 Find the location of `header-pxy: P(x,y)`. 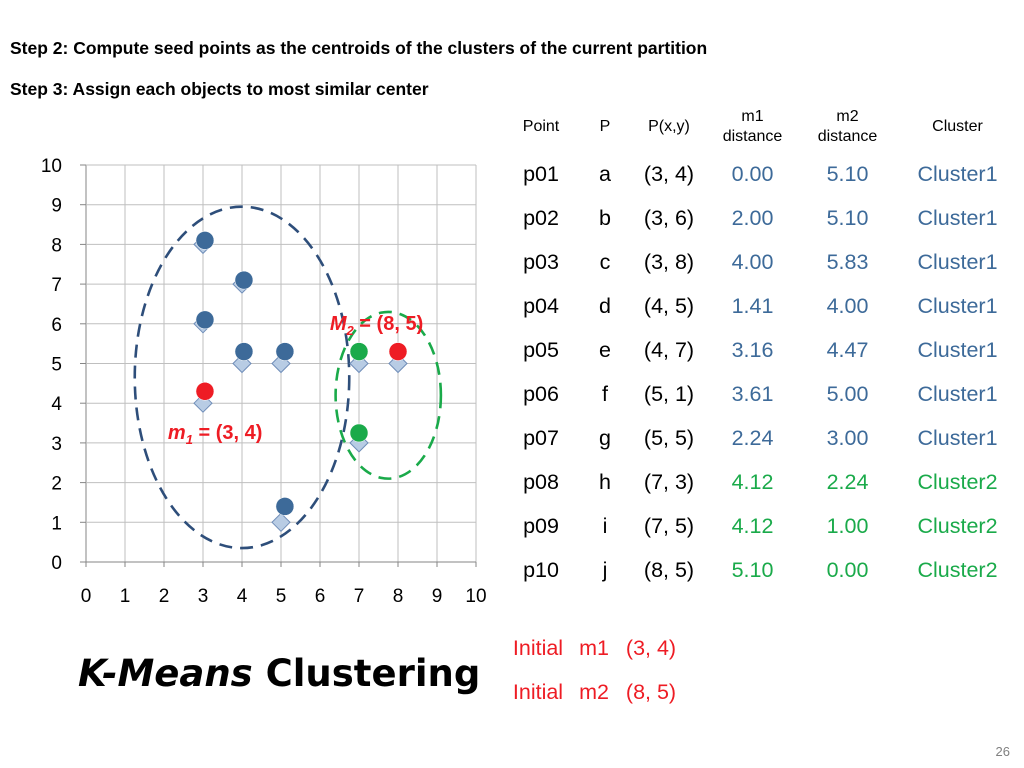

header-pxy: P(x,y) is located at coordinates (669, 126).